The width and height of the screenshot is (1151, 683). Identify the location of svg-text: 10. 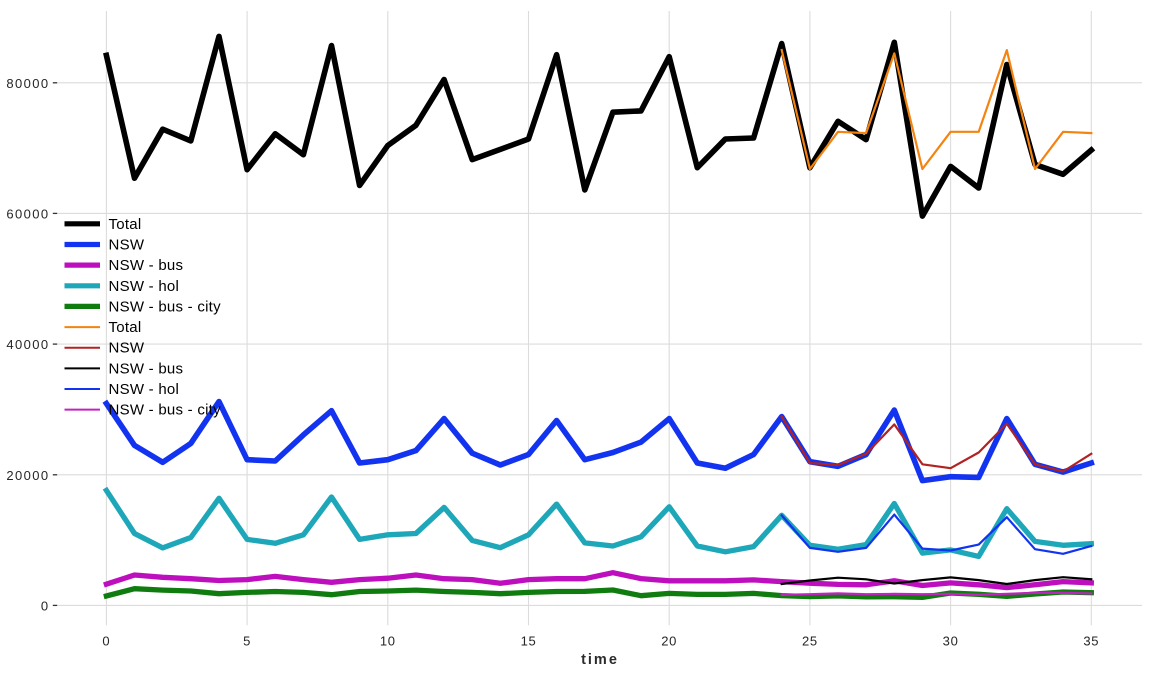
(388, 641).